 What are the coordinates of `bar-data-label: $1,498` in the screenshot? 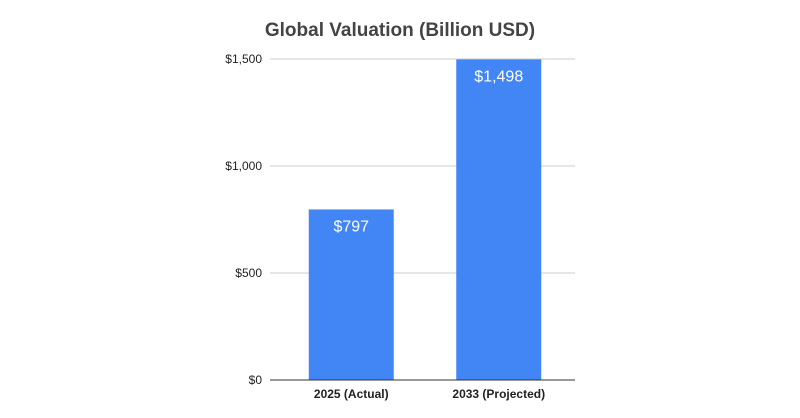 It's located at (498, 76).